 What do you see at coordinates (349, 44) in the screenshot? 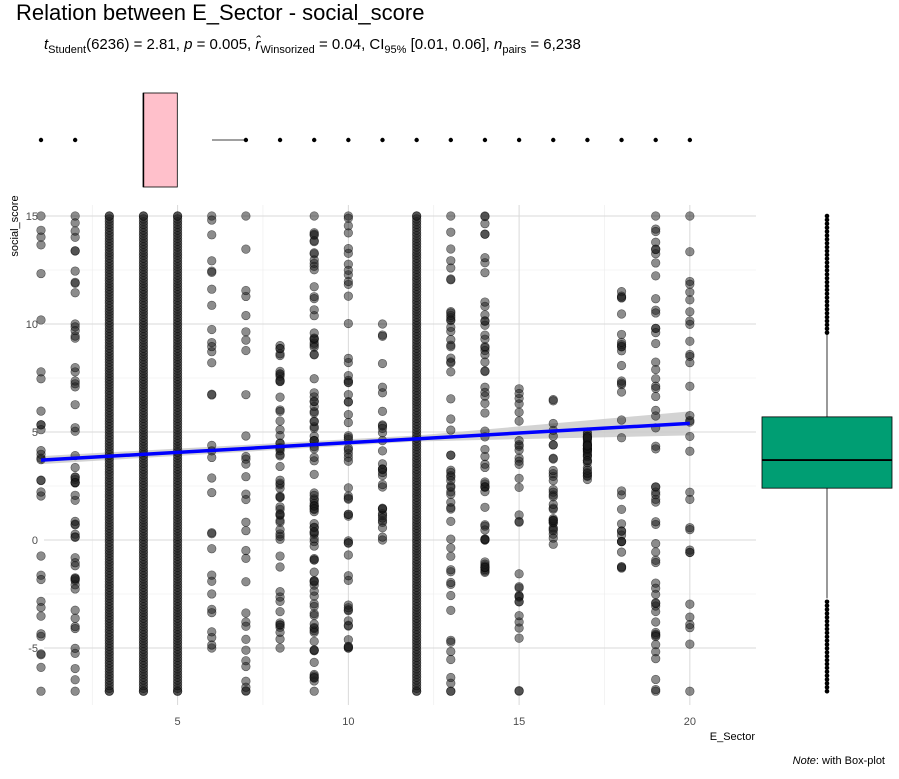
I see `subtitle-r-value: = 0.04, CI` at bounding box center [349, 44].